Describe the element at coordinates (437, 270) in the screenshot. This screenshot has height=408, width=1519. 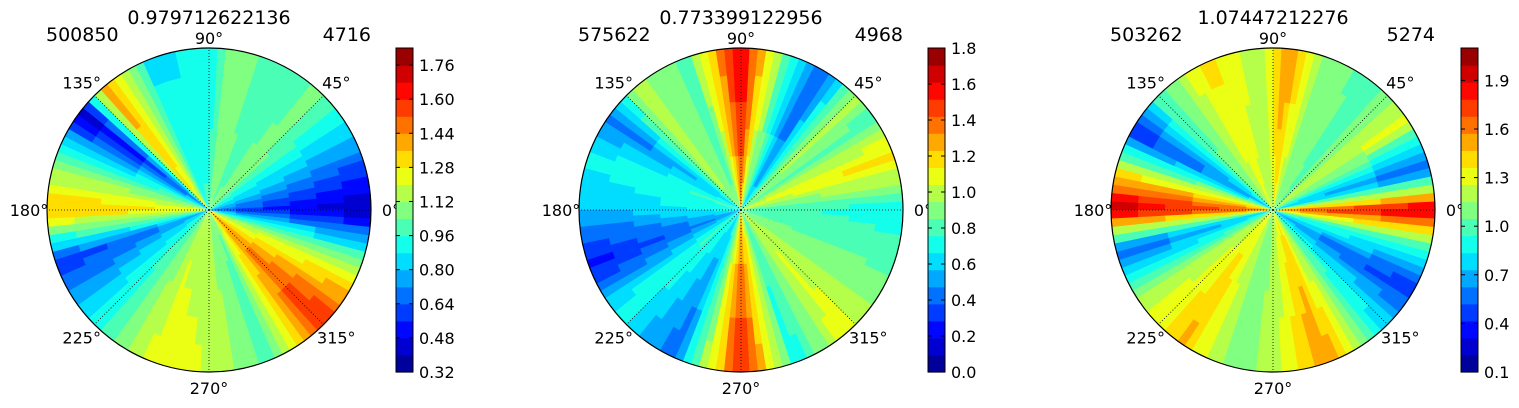
I see `colorbar-tick-label: 0.80` at that location.